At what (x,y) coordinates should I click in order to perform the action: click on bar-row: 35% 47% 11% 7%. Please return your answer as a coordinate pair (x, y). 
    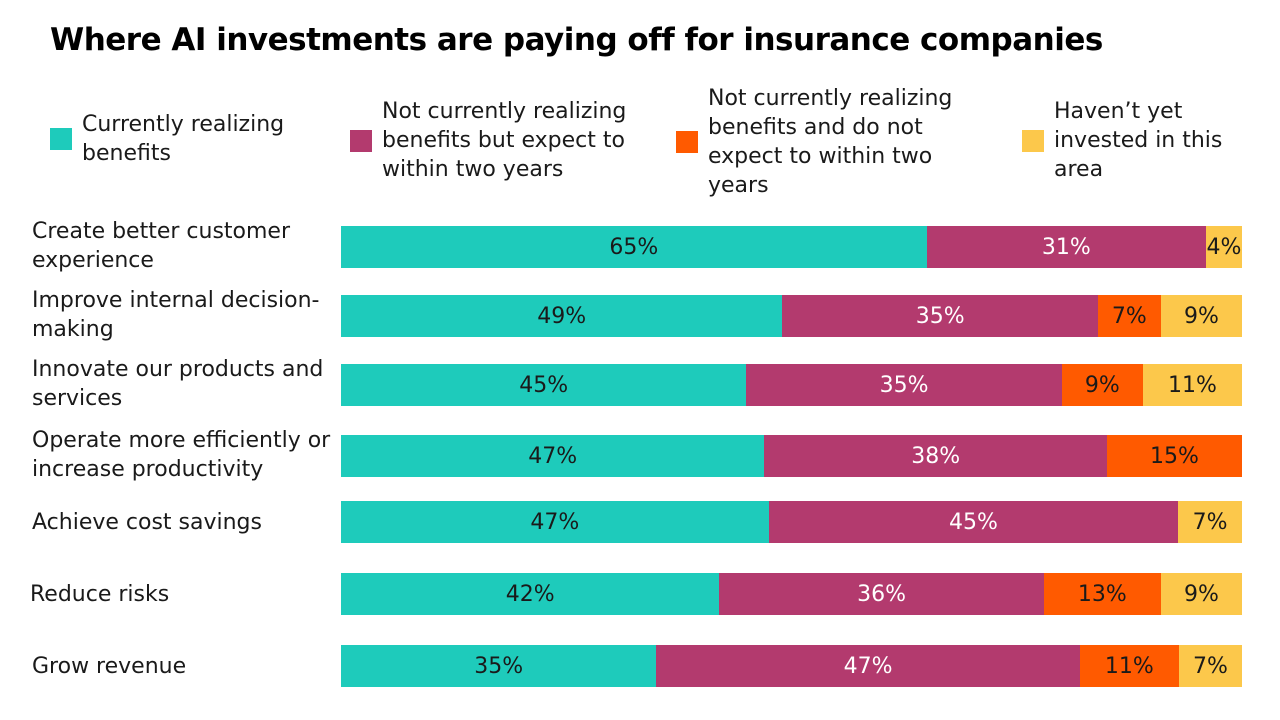
    Looking at the image, I should click on (791, 666).